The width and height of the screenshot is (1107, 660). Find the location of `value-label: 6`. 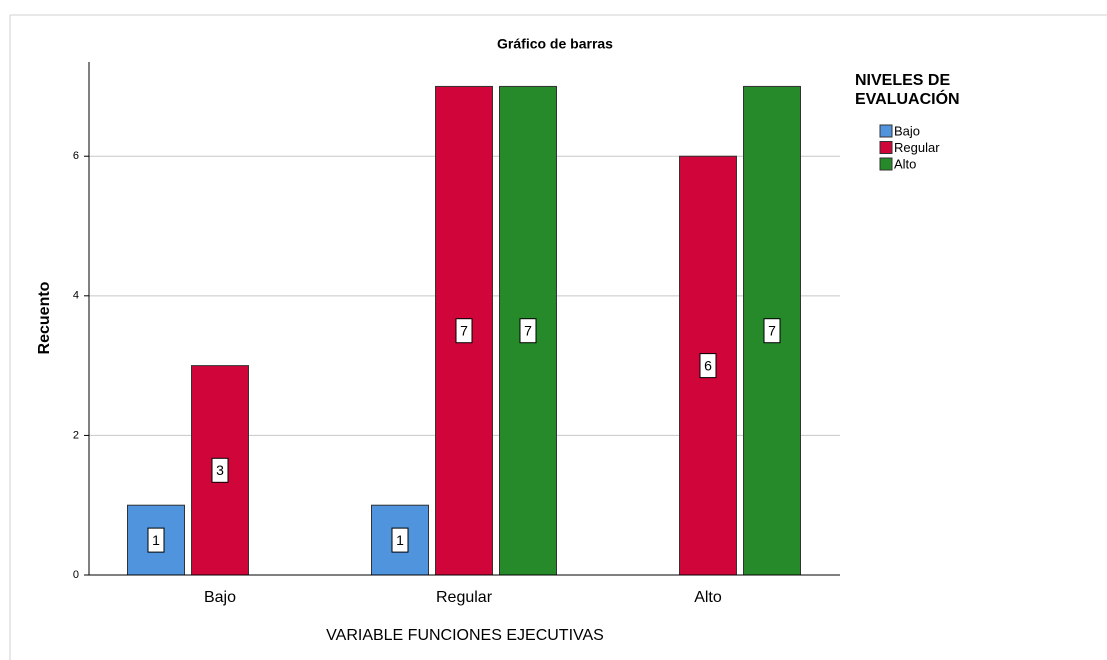

value-label: 6 is located at coordinates (708, 365).